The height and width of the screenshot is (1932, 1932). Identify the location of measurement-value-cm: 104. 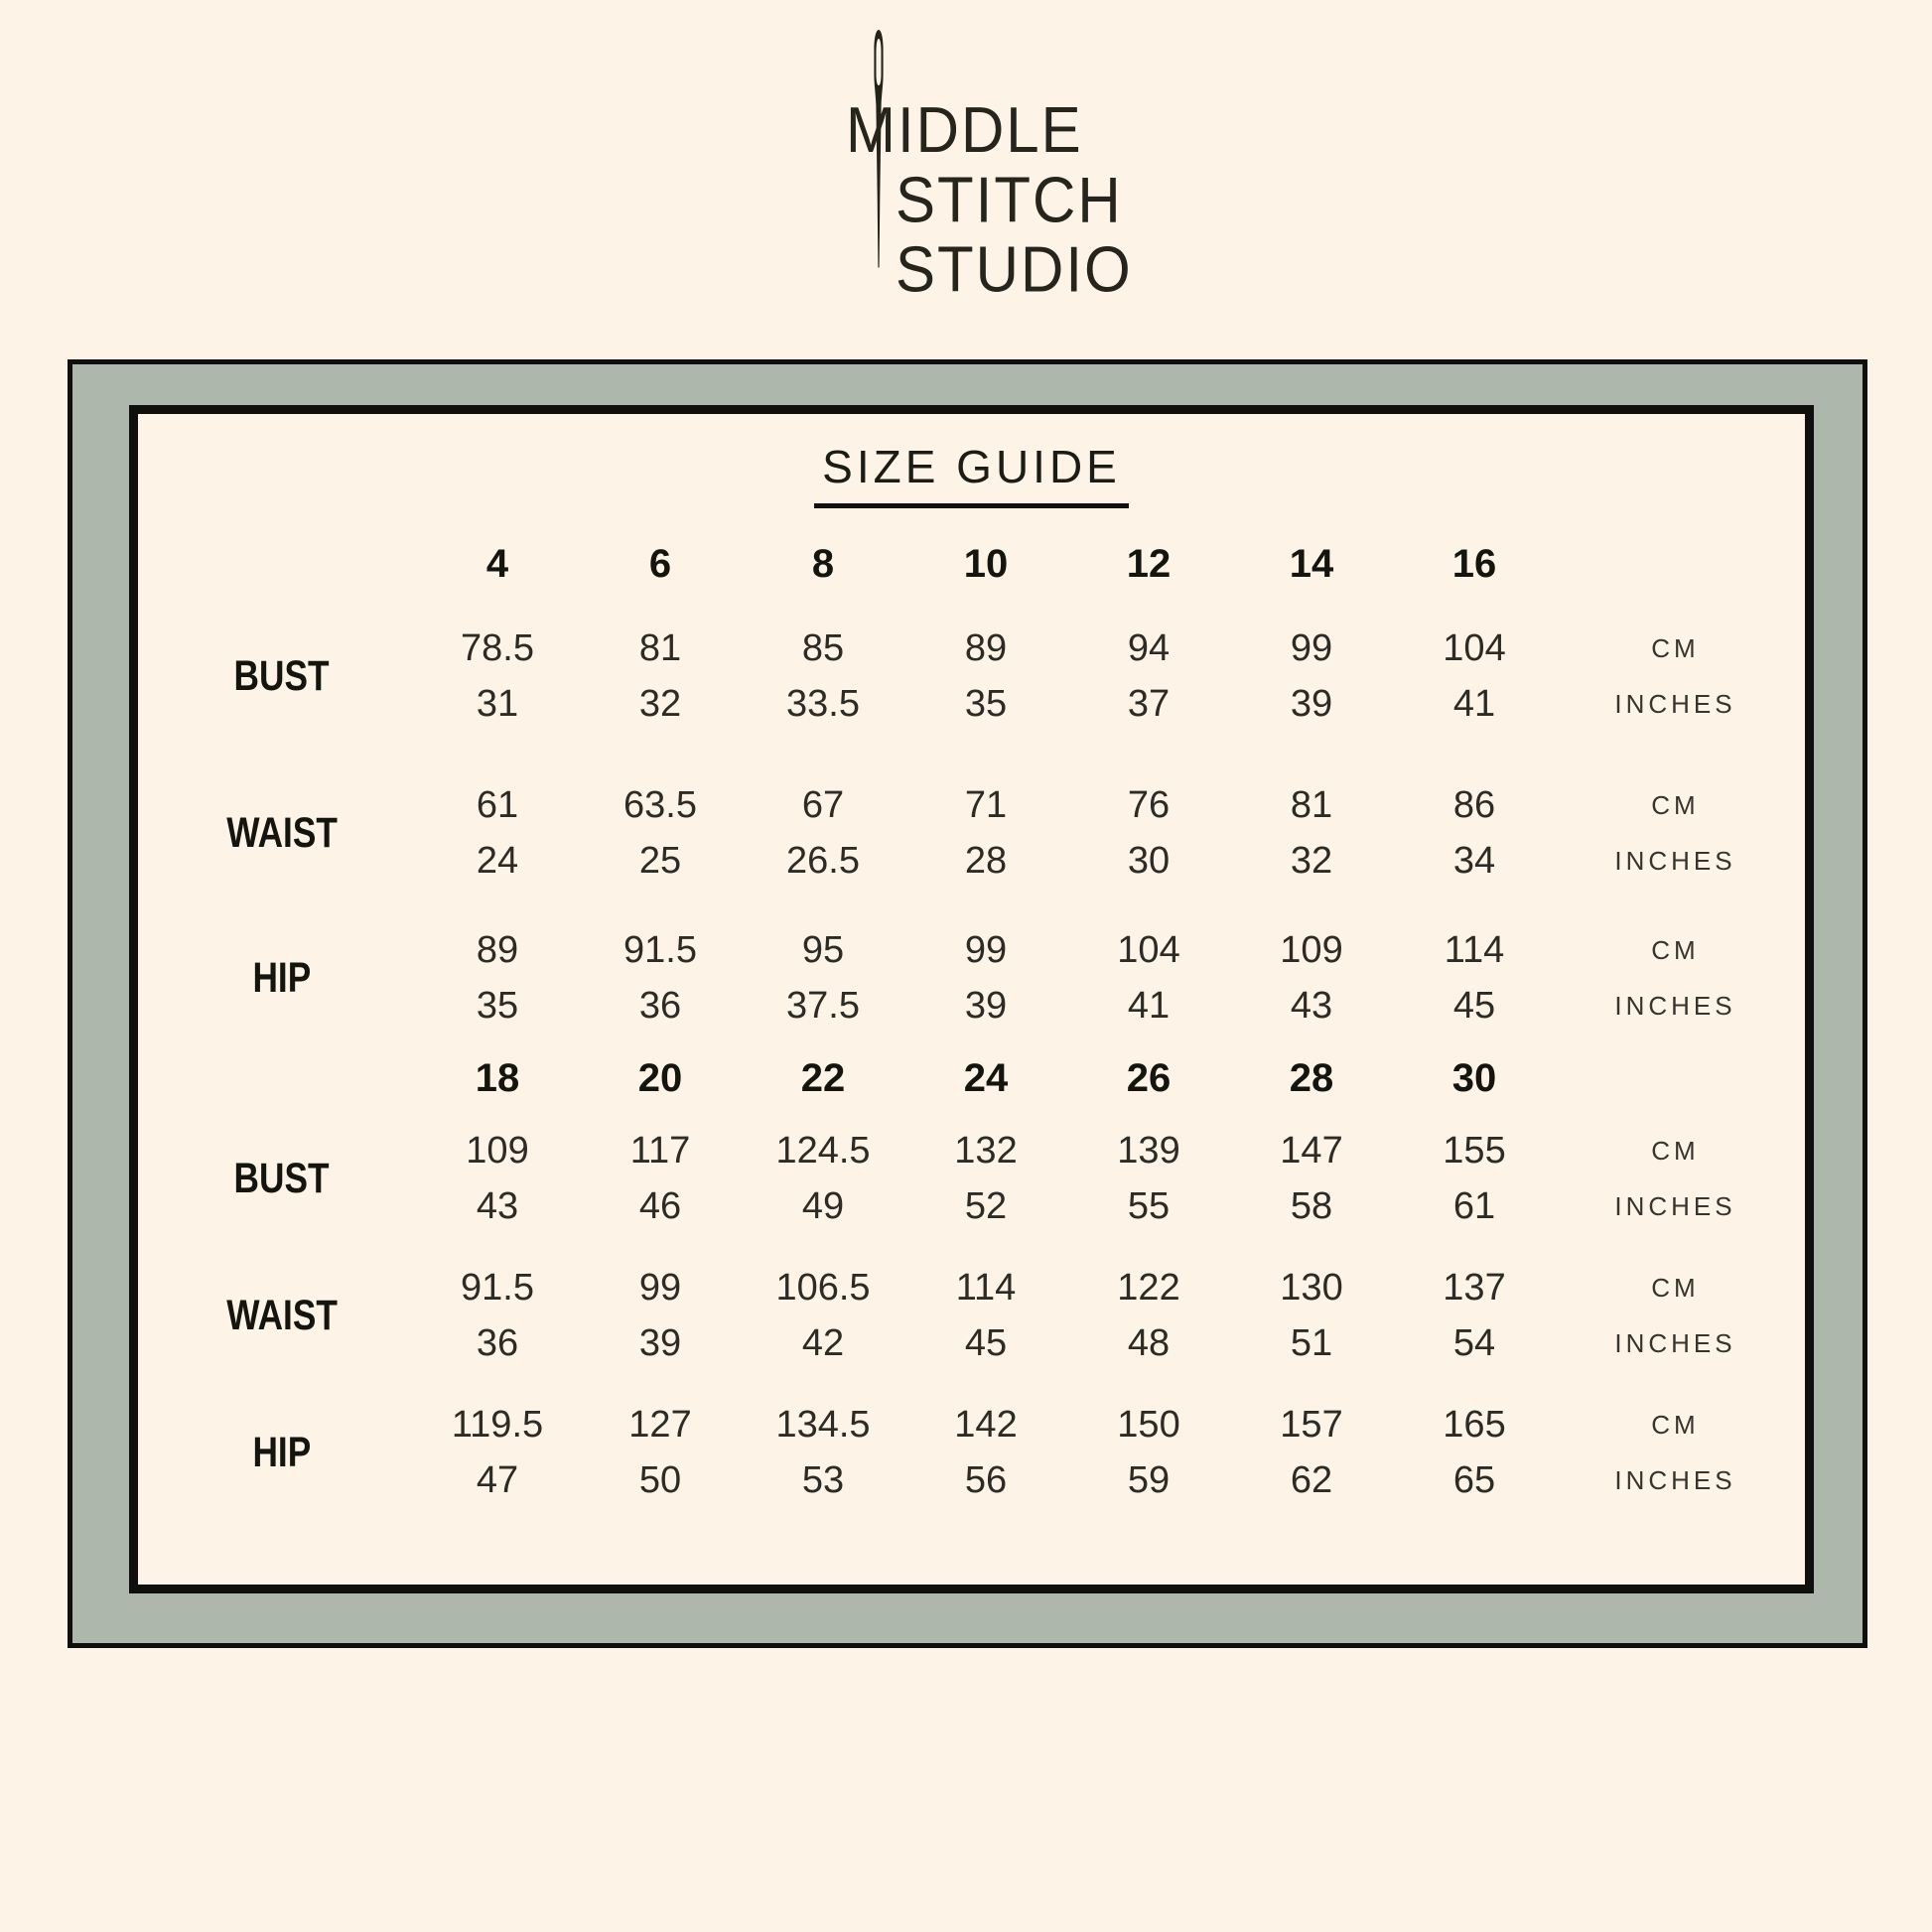
(1475, 647).